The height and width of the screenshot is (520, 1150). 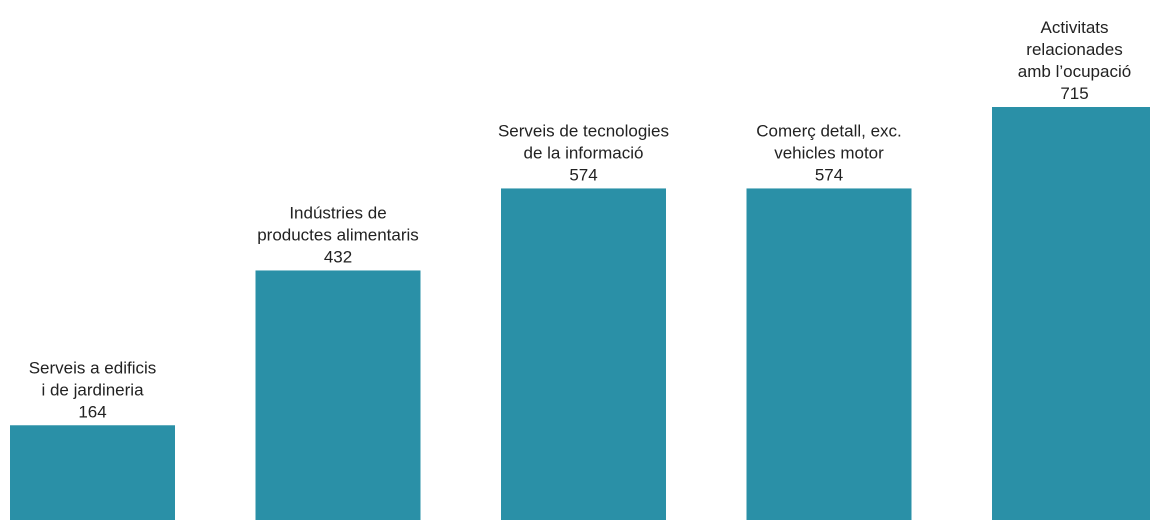 I want to click on category-label: amb l’ocupació, so click(x=1074, y=71).